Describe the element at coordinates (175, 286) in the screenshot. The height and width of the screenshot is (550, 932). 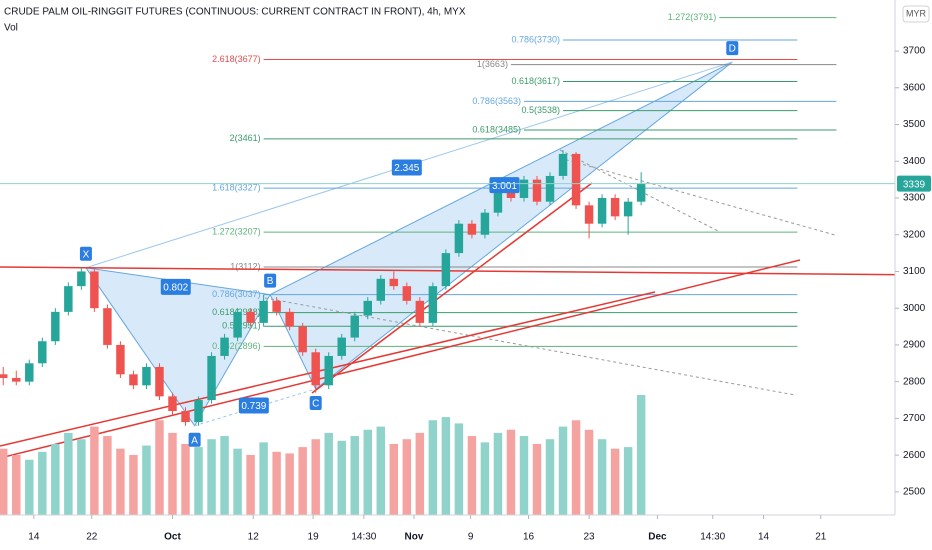
I see `ratio-badge` at that location.